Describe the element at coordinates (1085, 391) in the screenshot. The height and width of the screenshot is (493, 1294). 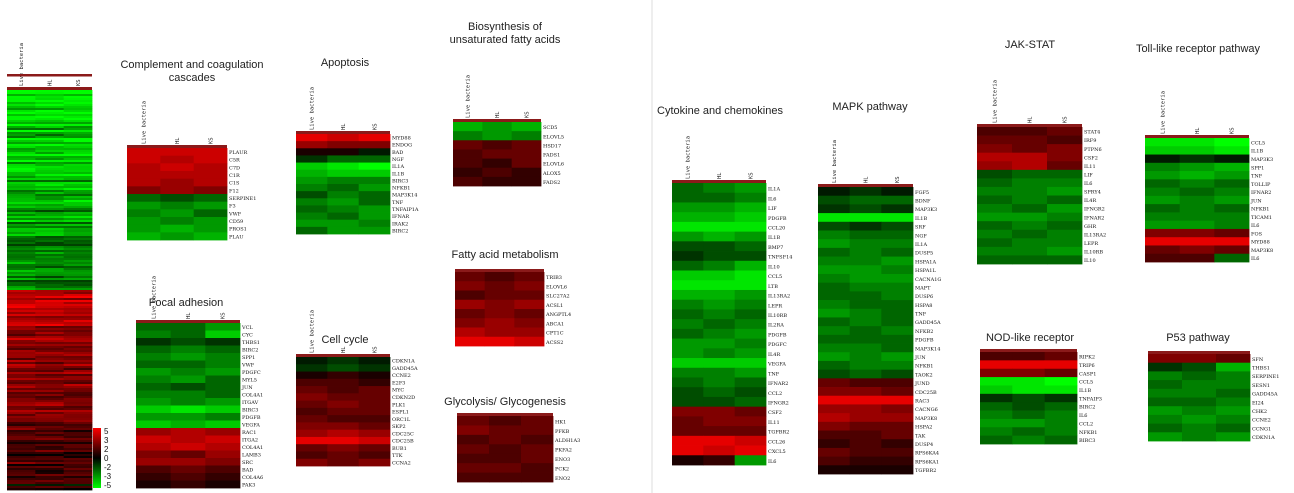
I see `gene-label: IL1B` at that location.